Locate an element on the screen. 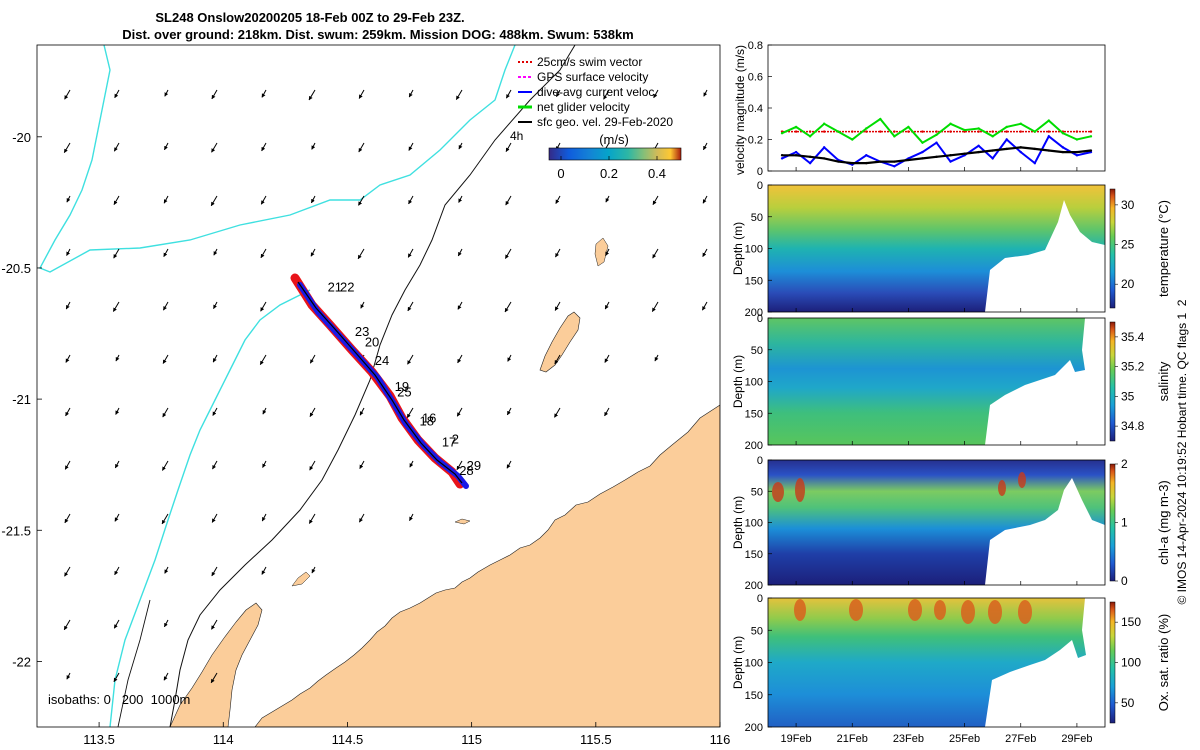 The height and width of the screenshot is (750, 1200). legend-entry: 25cm/s swim vector is located at coordinates (580, 62).